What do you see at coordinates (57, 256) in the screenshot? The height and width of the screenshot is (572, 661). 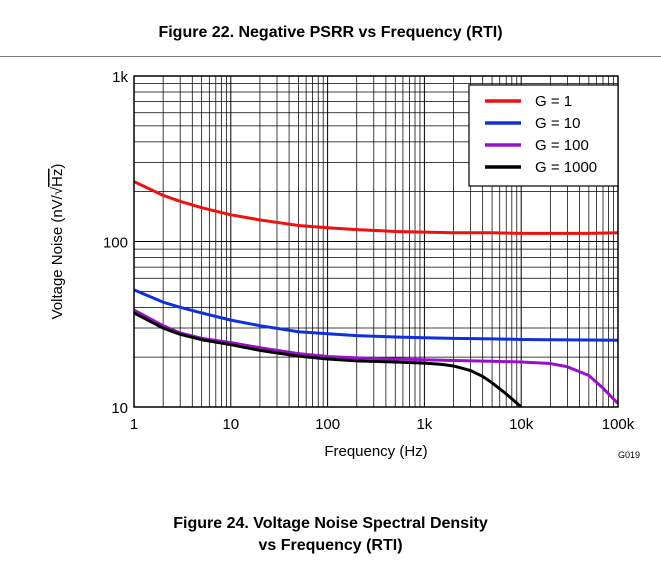 I see `y-axis-title-prefix: Voltage Noise (nV/` at bounding box center [57, 256].